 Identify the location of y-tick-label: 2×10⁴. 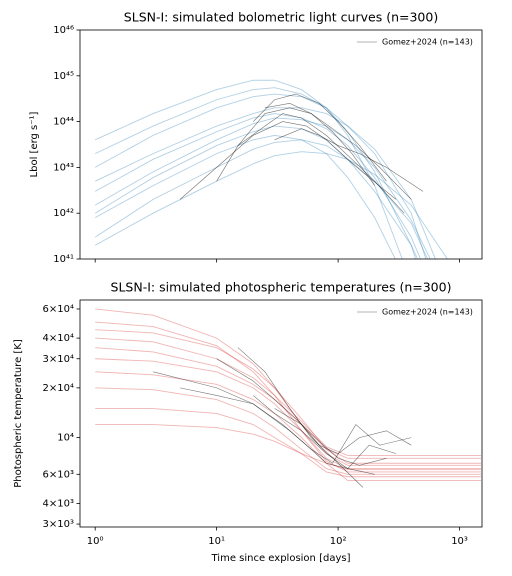
(58, 388).